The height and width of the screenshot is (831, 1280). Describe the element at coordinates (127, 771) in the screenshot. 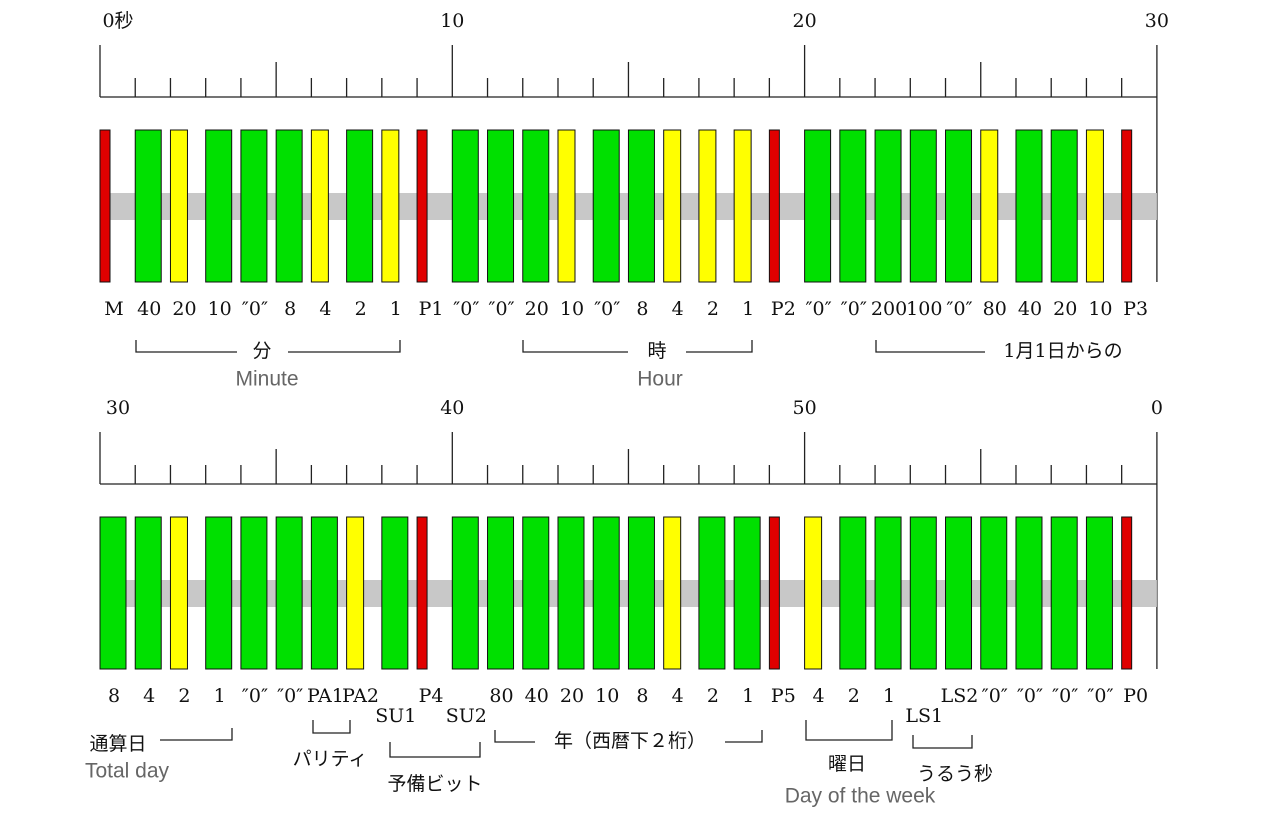

I see `group-sublabel: Total day` at that location.